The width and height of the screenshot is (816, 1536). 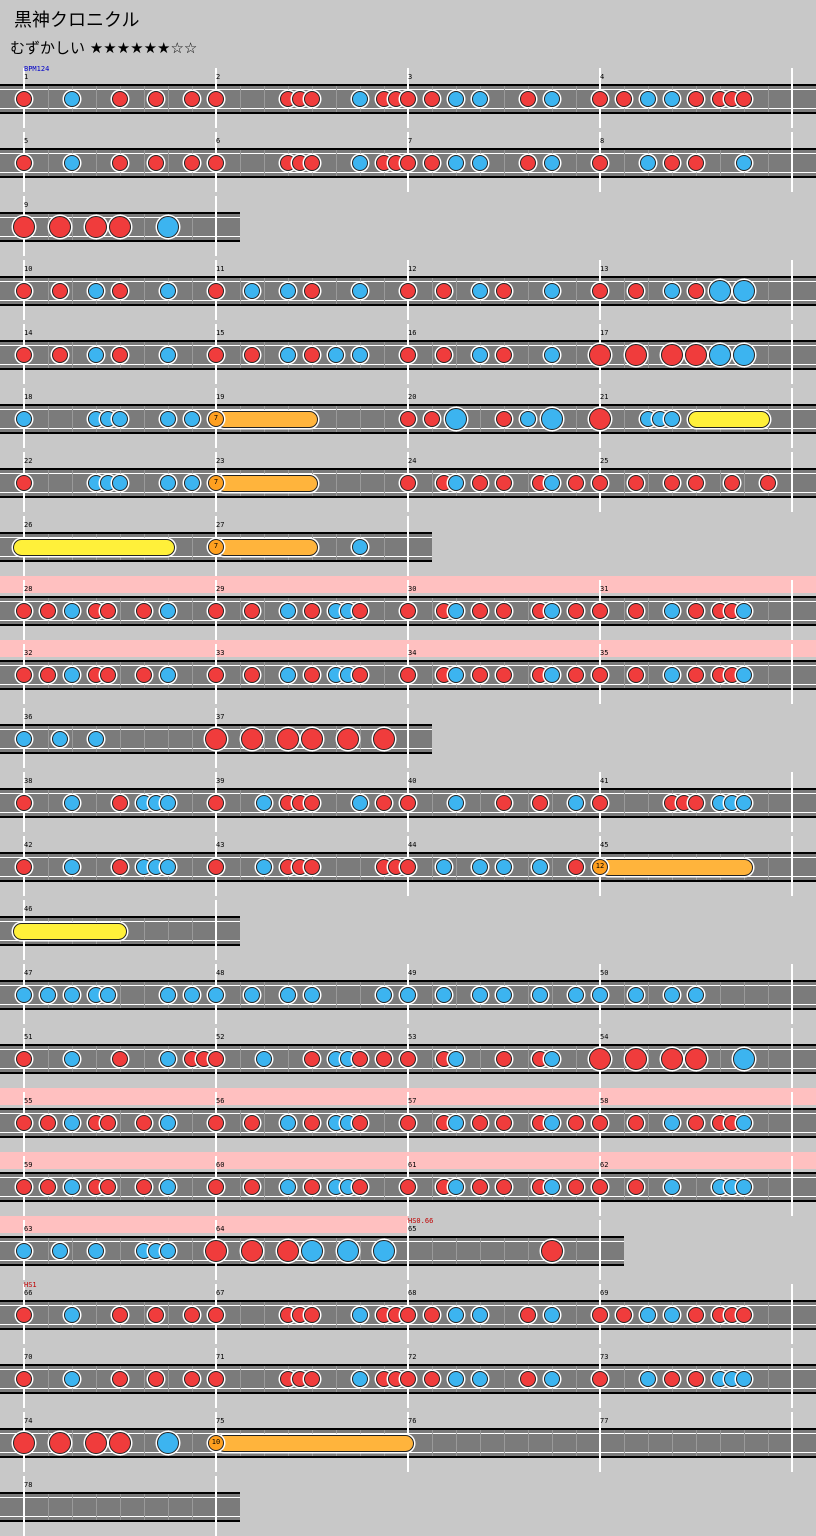 What do you see at coordinates (604, 589) in the screenshot?
I see `measure-number: 31` at bounding box center [604, 589].